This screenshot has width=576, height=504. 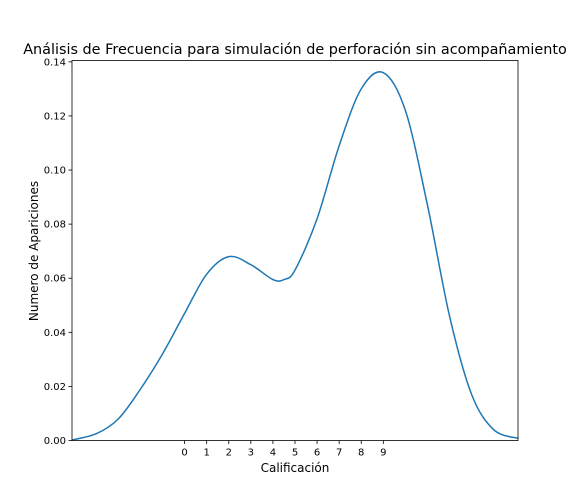 What do you see at coordinates (55, 333) in the screenshot?
I see `y-tick-label: 0.04` at bounding box center [55, 333].